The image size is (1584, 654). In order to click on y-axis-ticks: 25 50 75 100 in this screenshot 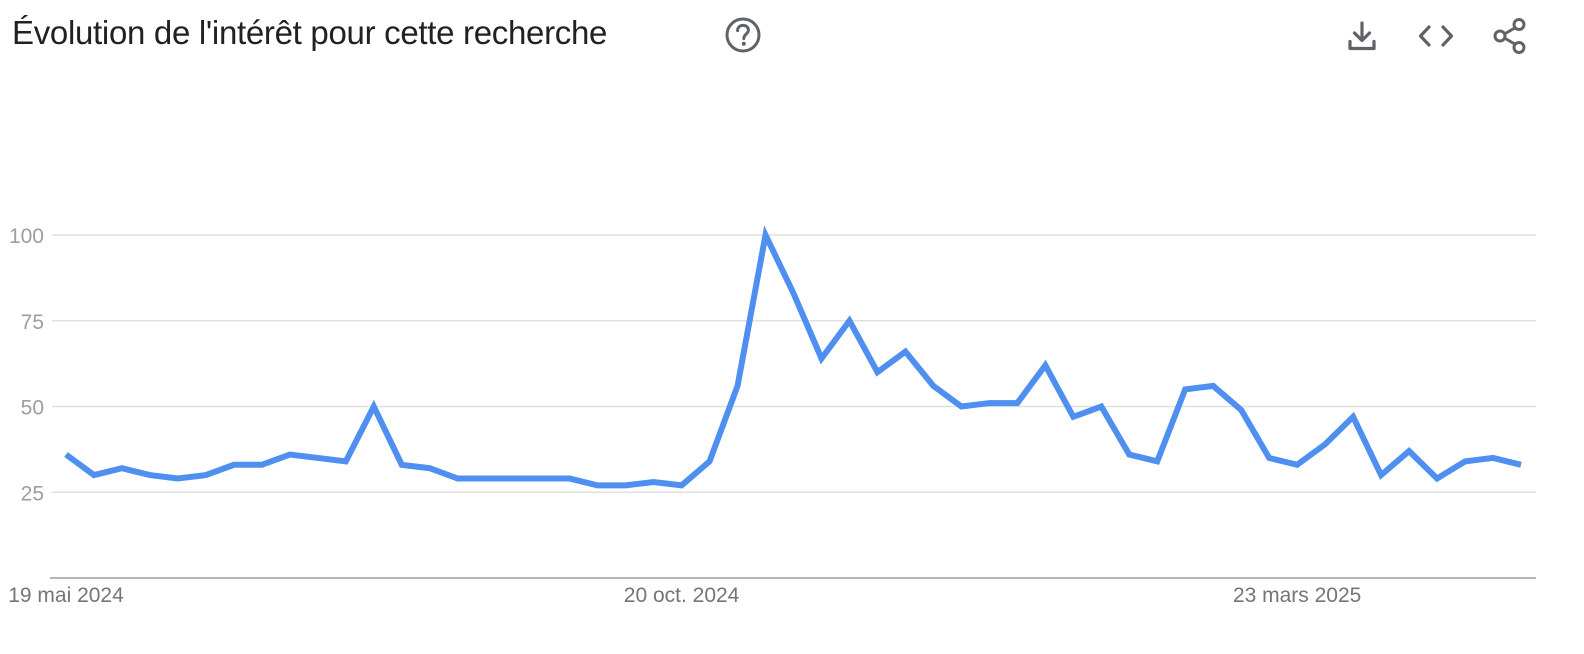, I will do `click(26, 365)`.